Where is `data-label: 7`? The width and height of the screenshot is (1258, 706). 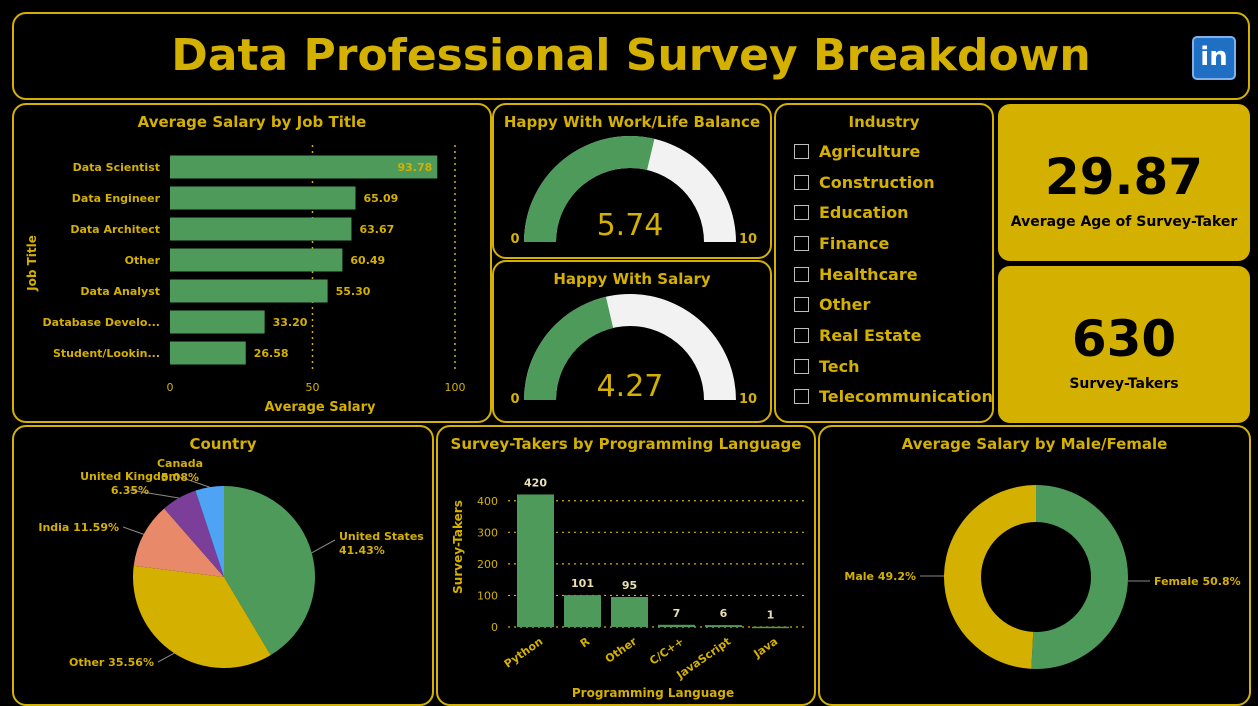
data-label: 7 is located at coordinates (677, 613).